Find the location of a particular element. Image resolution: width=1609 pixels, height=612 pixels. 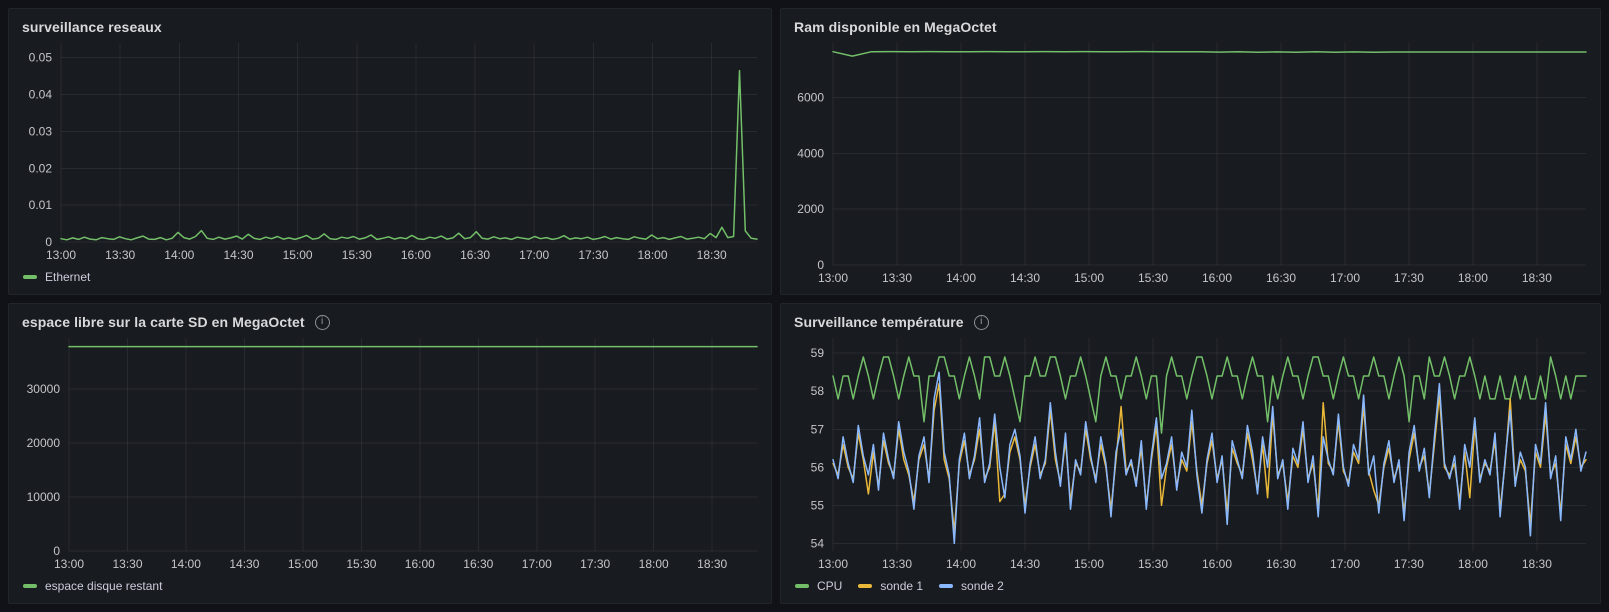

y-axis-tick-label: 54 is located at coordinates (818, 543).